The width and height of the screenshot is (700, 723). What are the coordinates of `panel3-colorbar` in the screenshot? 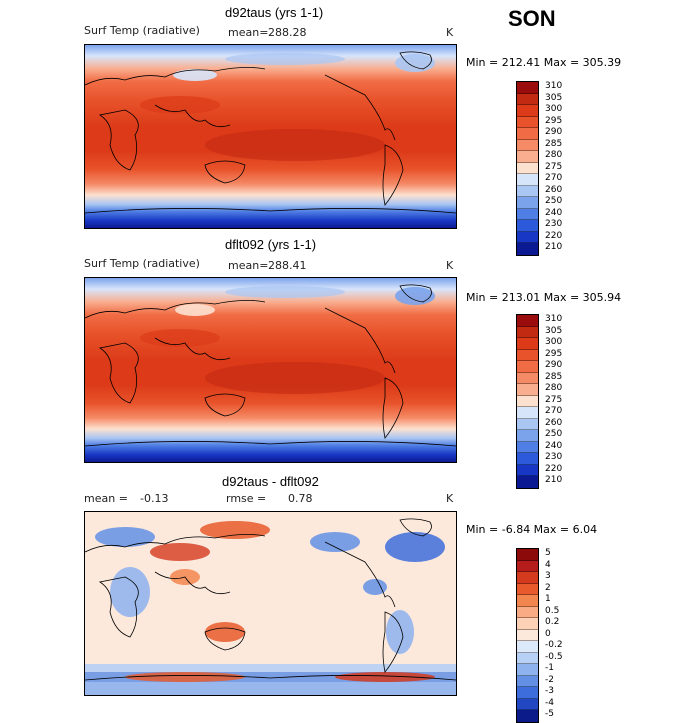 It's located at (527, 635).